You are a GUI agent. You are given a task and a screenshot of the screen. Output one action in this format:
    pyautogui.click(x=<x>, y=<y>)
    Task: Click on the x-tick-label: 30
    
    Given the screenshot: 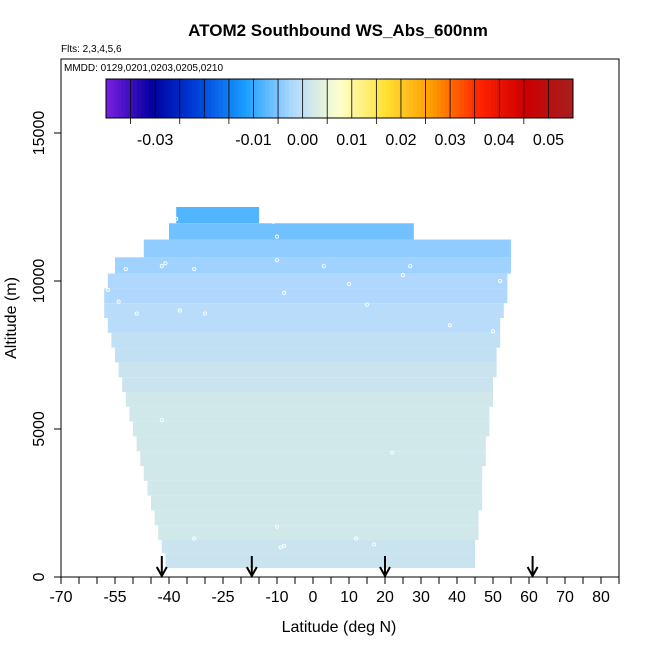 What is the action you would take?
    pyautogui.click(x=421, y=597)
    